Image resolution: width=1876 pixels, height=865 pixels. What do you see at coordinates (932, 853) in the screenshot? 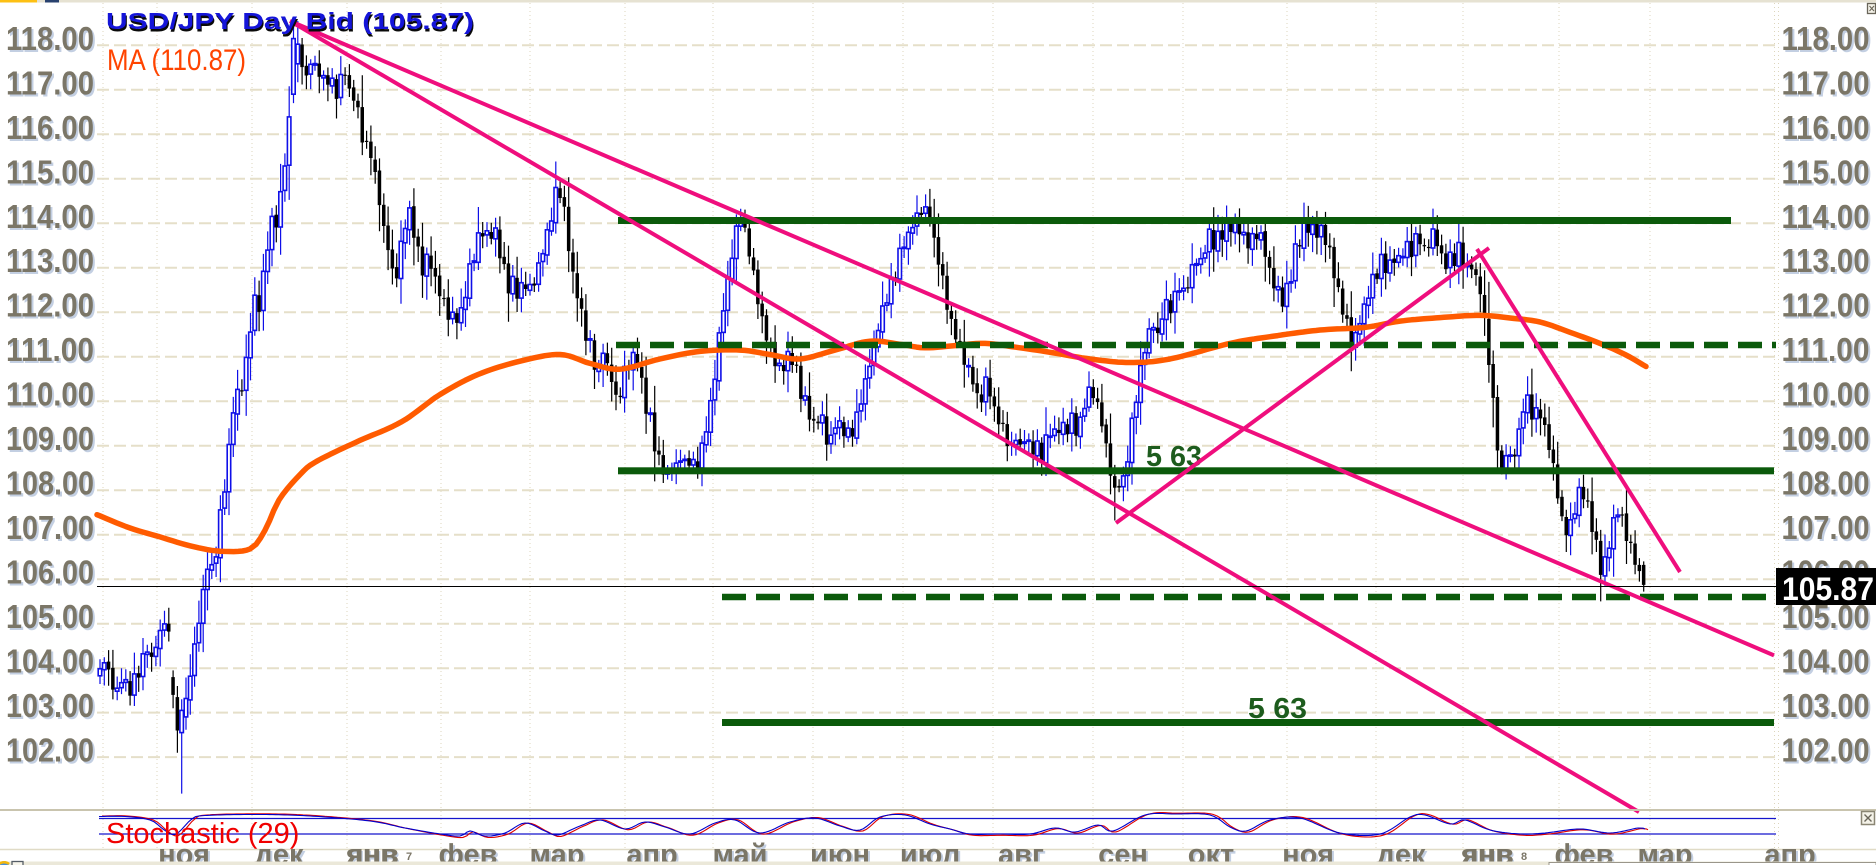
I see `svg-text: июл` at bounding box center [932, 853].